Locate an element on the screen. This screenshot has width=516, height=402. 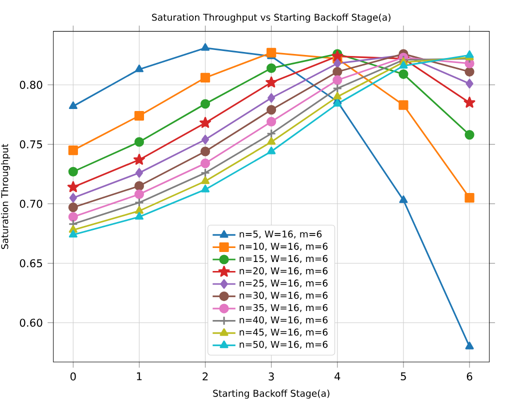
legend-label: n=45, W=16, m=6 is located at coordinates (284, 332).